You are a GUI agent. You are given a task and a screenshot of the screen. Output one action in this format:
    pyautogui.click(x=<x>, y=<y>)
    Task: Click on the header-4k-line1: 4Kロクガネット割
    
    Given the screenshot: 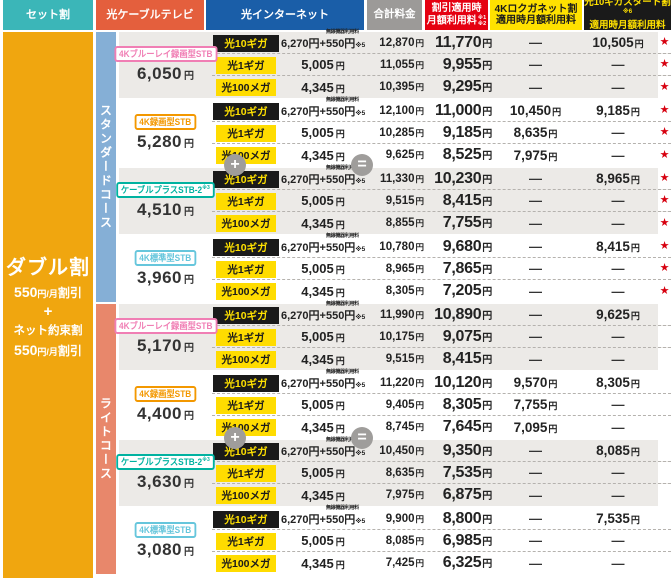 What is the action you would take?
    pyautogui.click(x=536, y=9)
    